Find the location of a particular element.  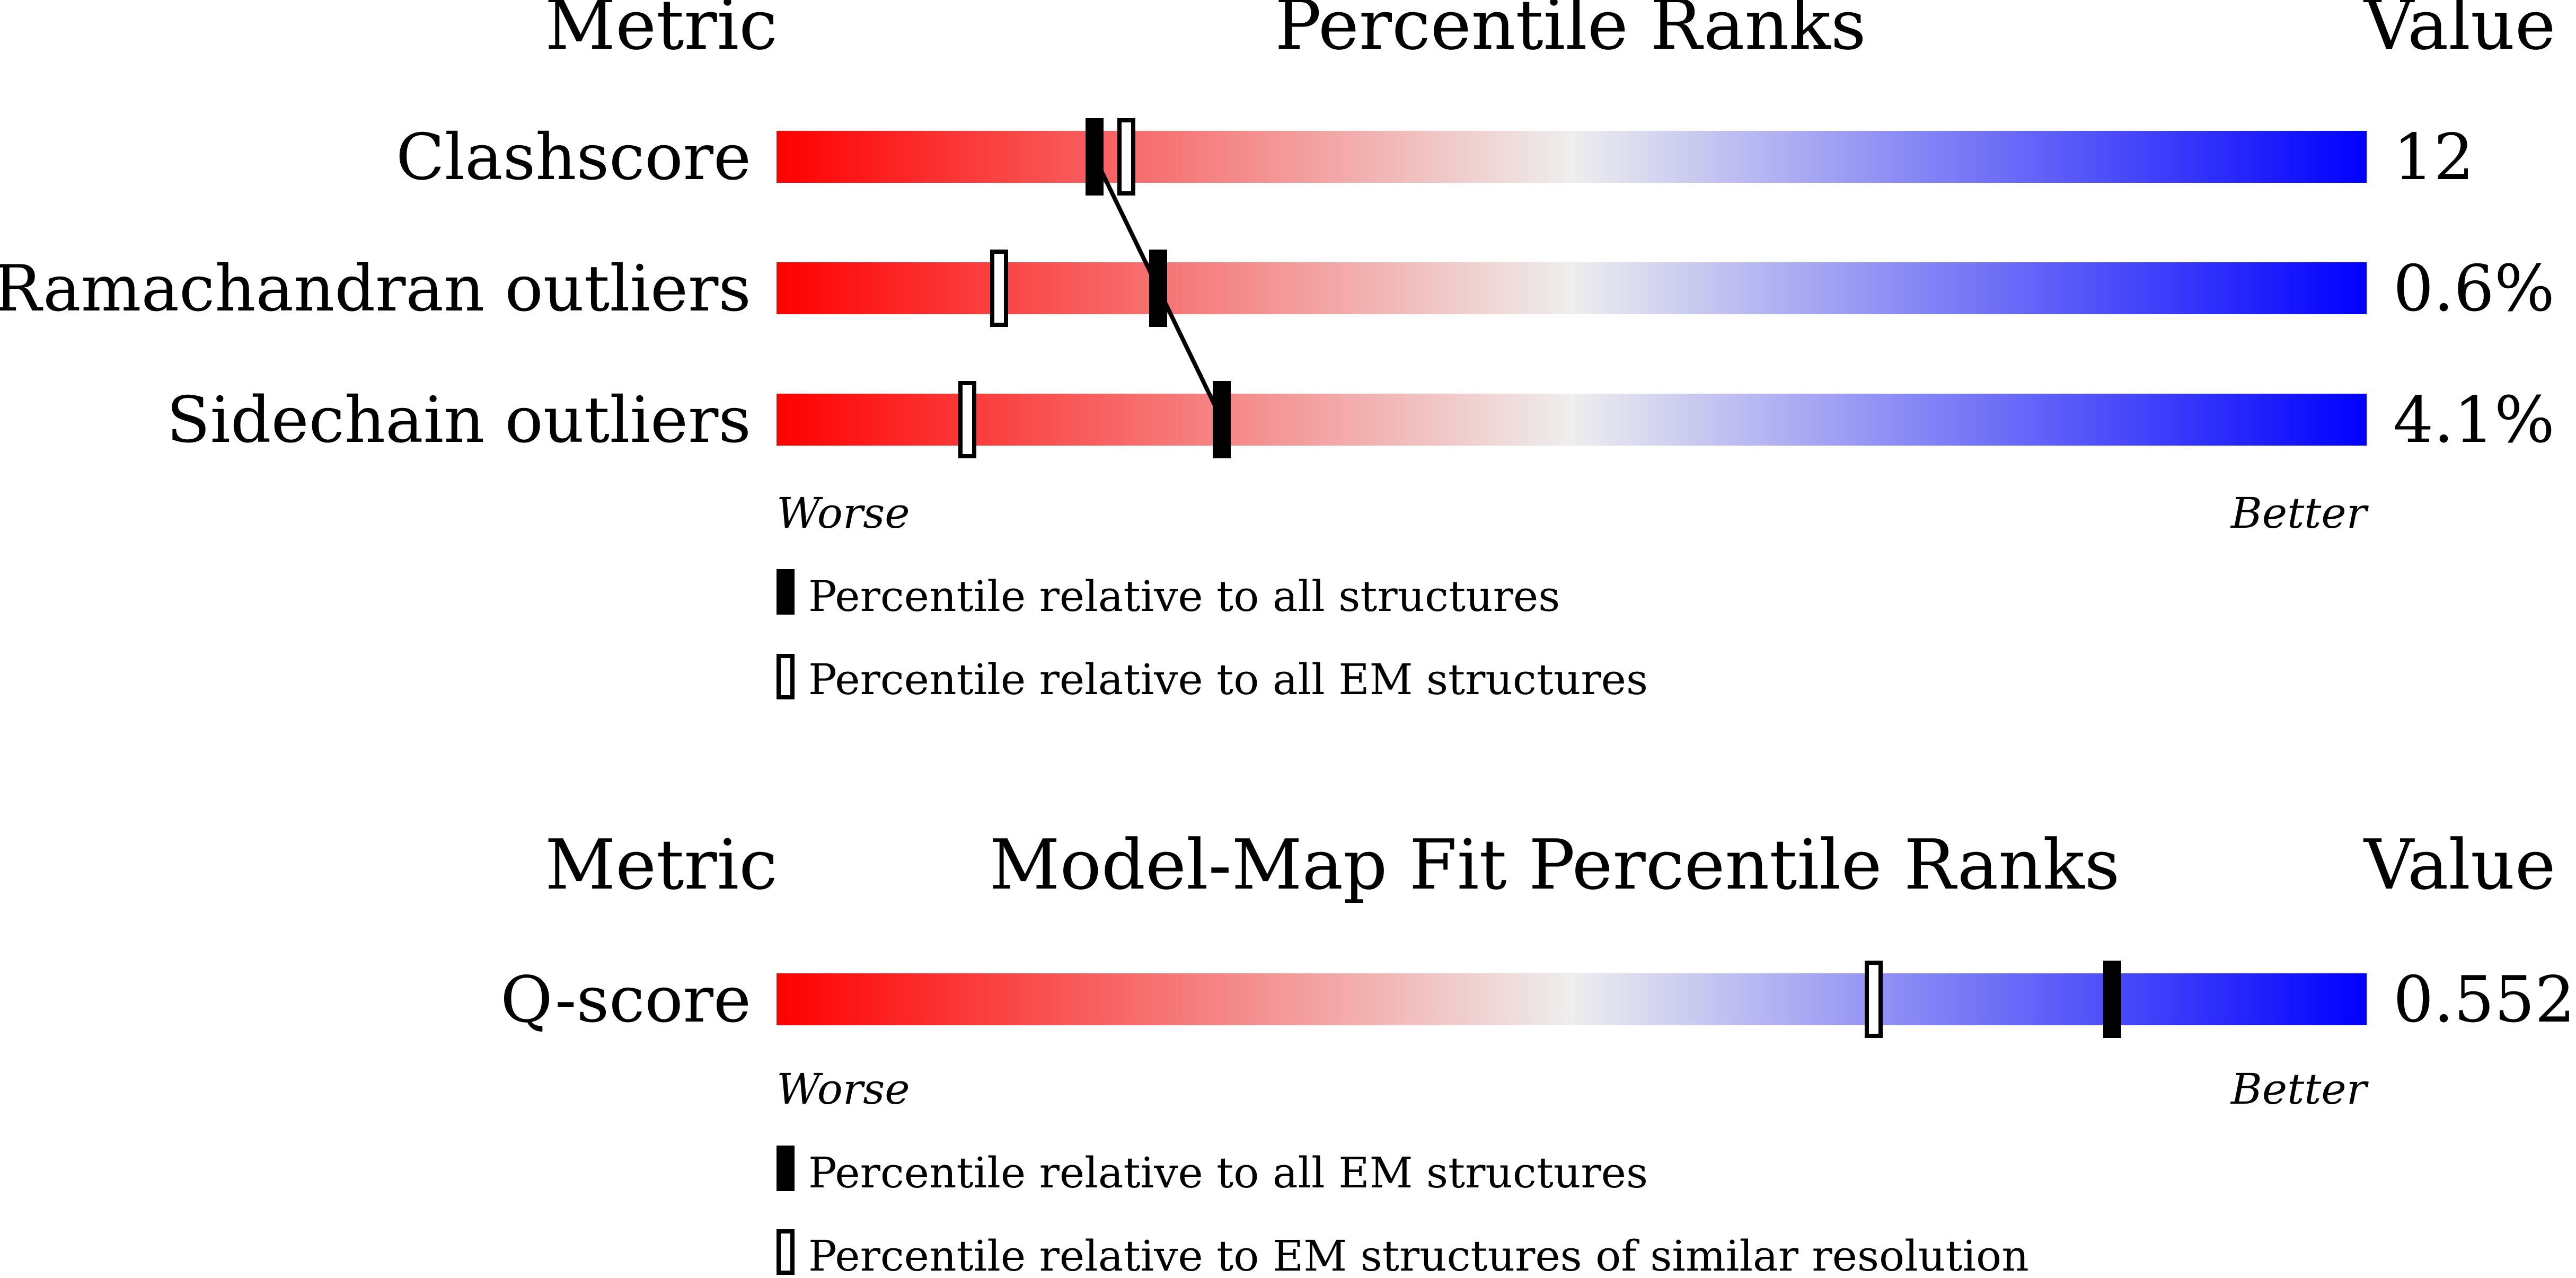

metric-label: Q-score is located at coordinates (625, 1000).